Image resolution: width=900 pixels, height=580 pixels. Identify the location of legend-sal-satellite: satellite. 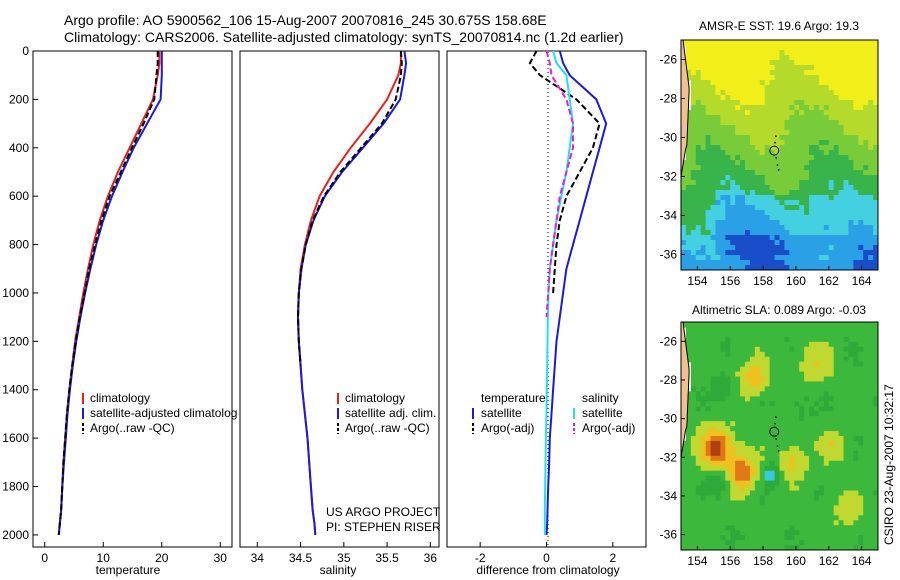
(602, 413).